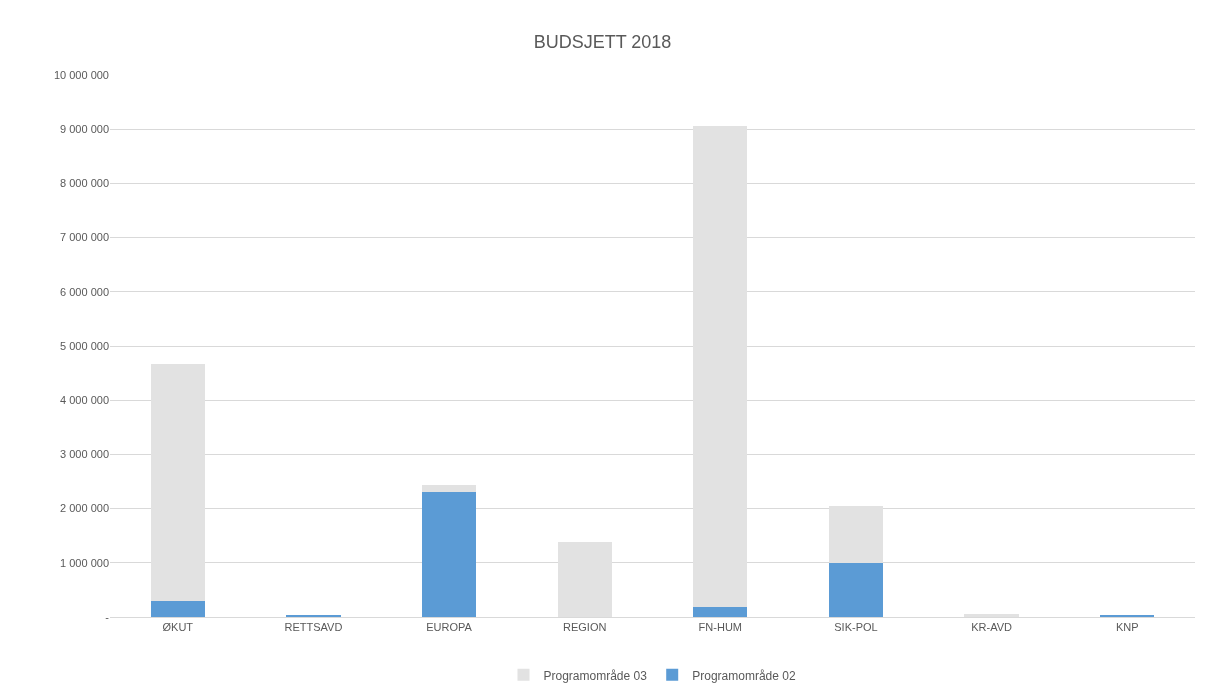 This screenshot has width=1205, height=699. Describe the element at coordinates (107, 616) in the screenshot. I see `y-tick-label: -` at that location.